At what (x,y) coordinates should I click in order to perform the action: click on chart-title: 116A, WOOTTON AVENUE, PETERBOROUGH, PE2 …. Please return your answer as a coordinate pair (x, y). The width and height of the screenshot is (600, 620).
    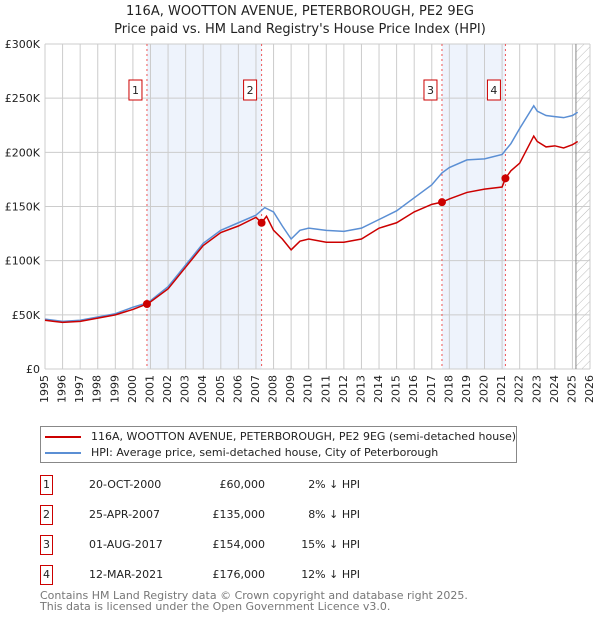
    Looking at the image, I should click on (300, 11).